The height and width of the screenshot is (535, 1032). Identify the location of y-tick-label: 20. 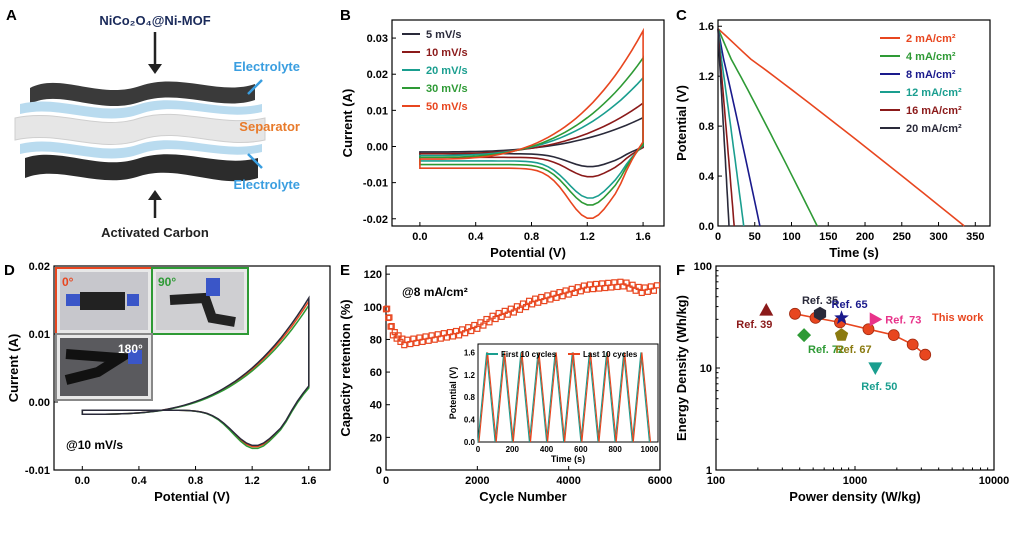
(376, 438).